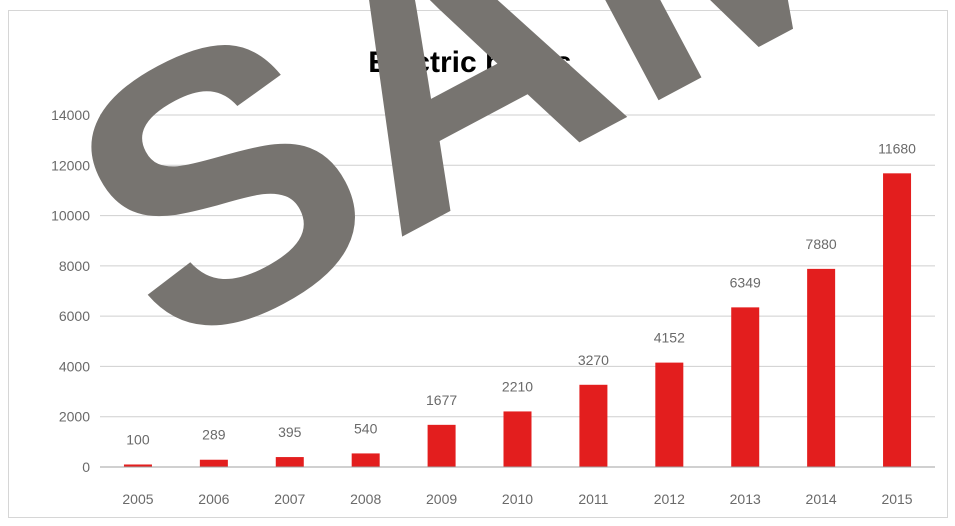 This screenshot has width=955, height=526. Describe the element at coordinates (74, 266) in the screenshot. I see `y-tick-label: 8000` at that location.